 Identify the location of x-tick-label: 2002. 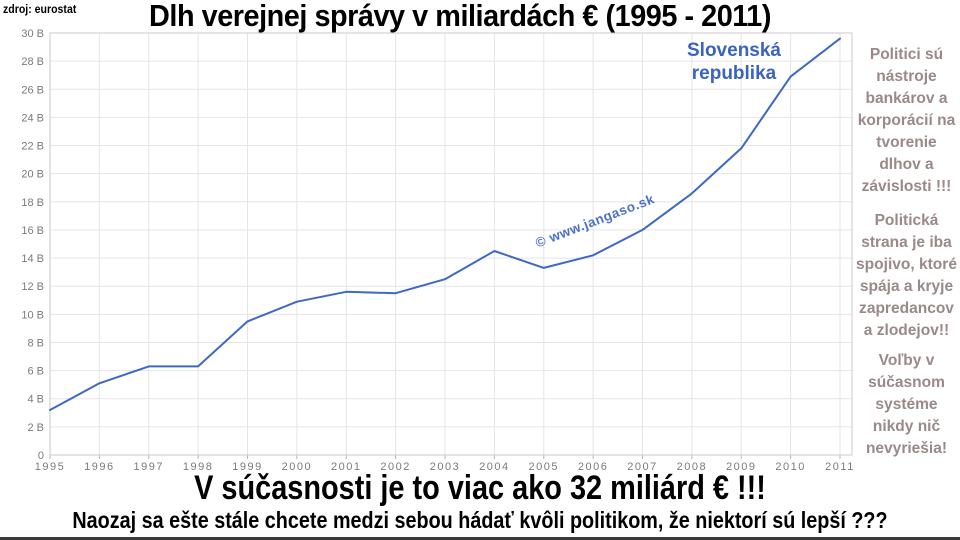
(395, 467).